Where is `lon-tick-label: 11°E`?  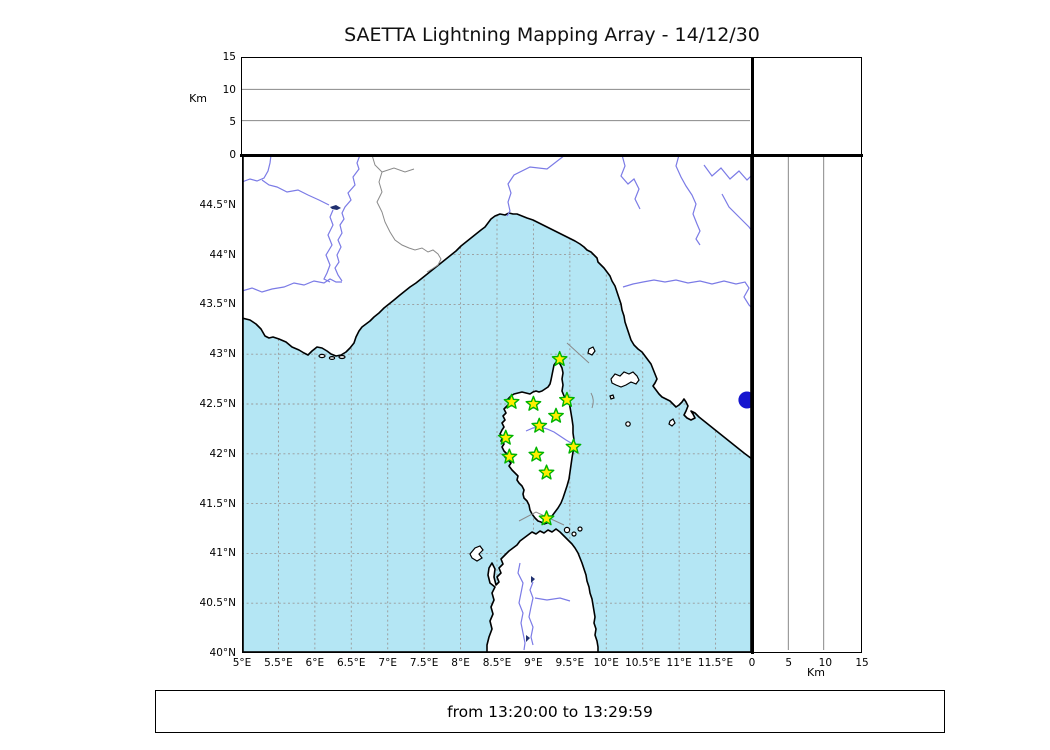 lon-tick-label: 11°E is located at coordinates (679, 663).